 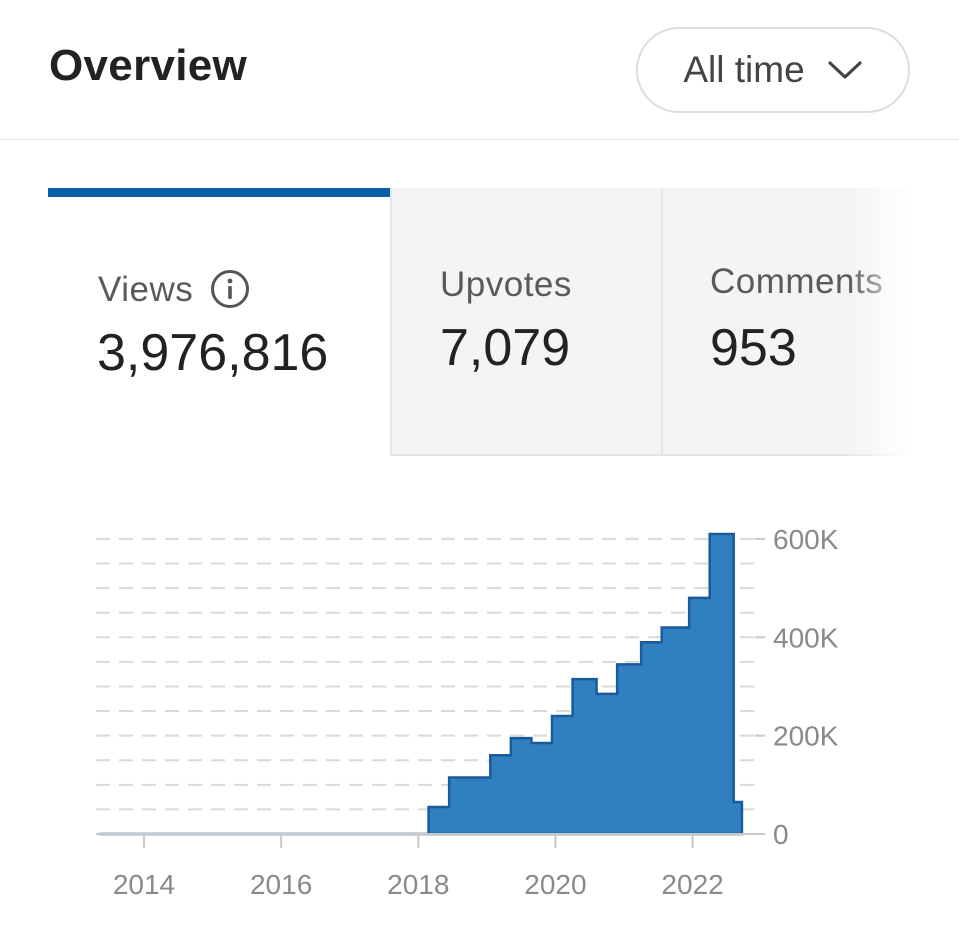 What do you see at coordinates (806, 736) in the screenshot?
I see `y-tick-label: 200K` at bounding box center [806, 736].